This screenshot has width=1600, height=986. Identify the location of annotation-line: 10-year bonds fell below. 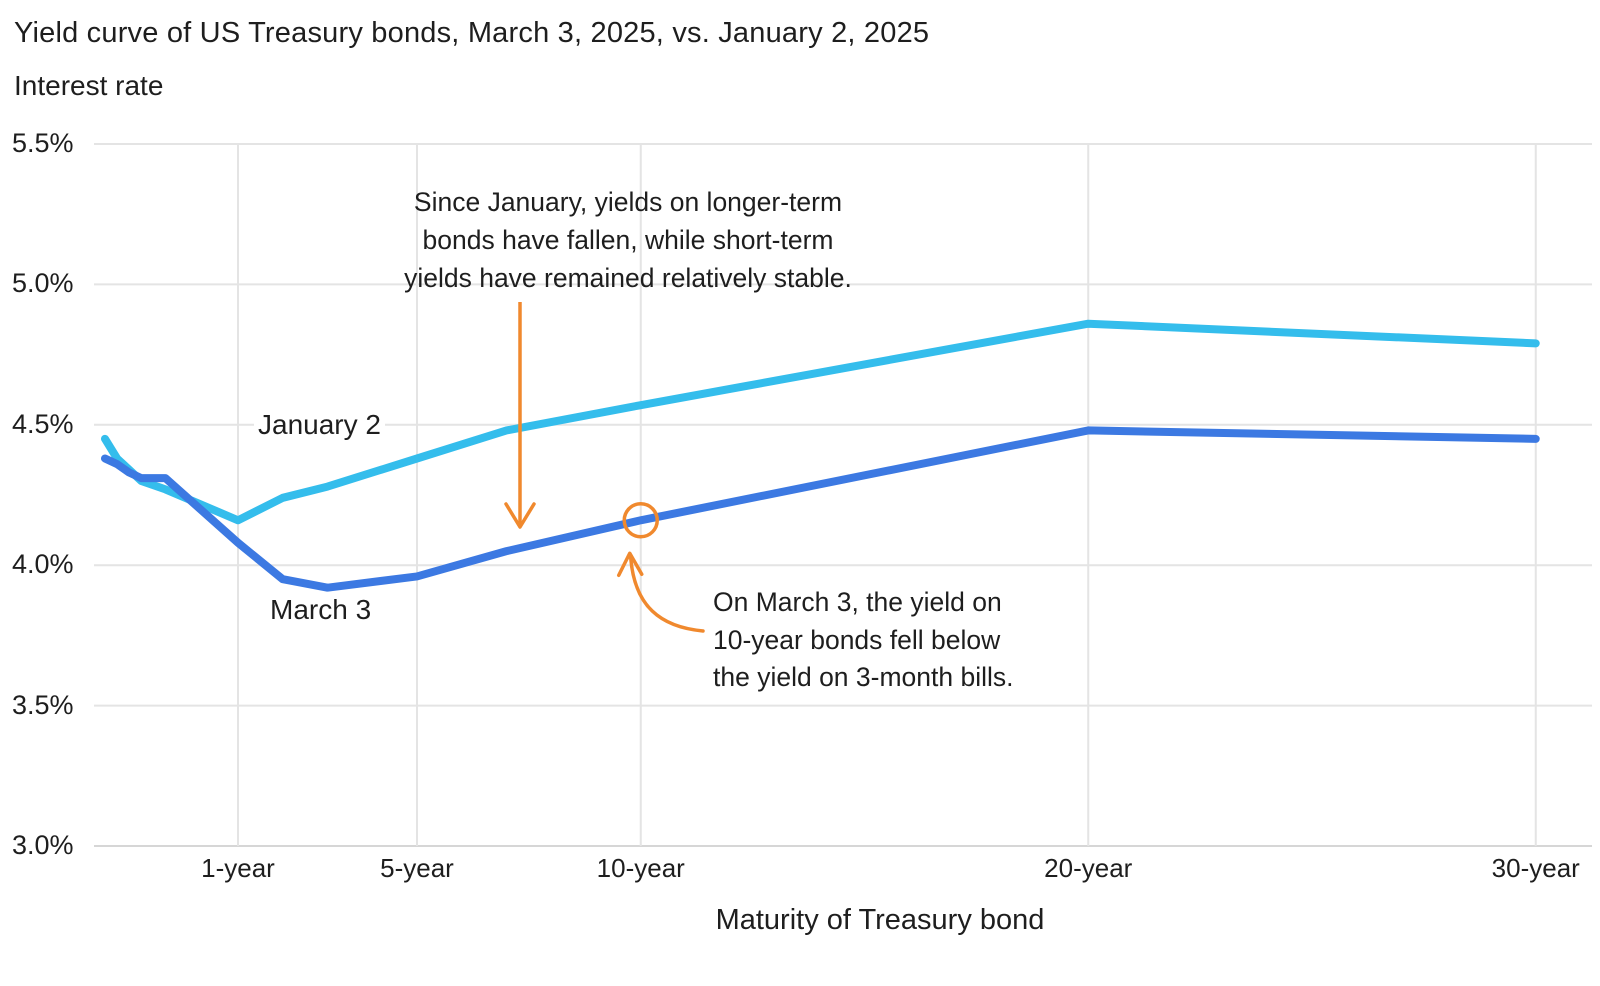
(857, 639).